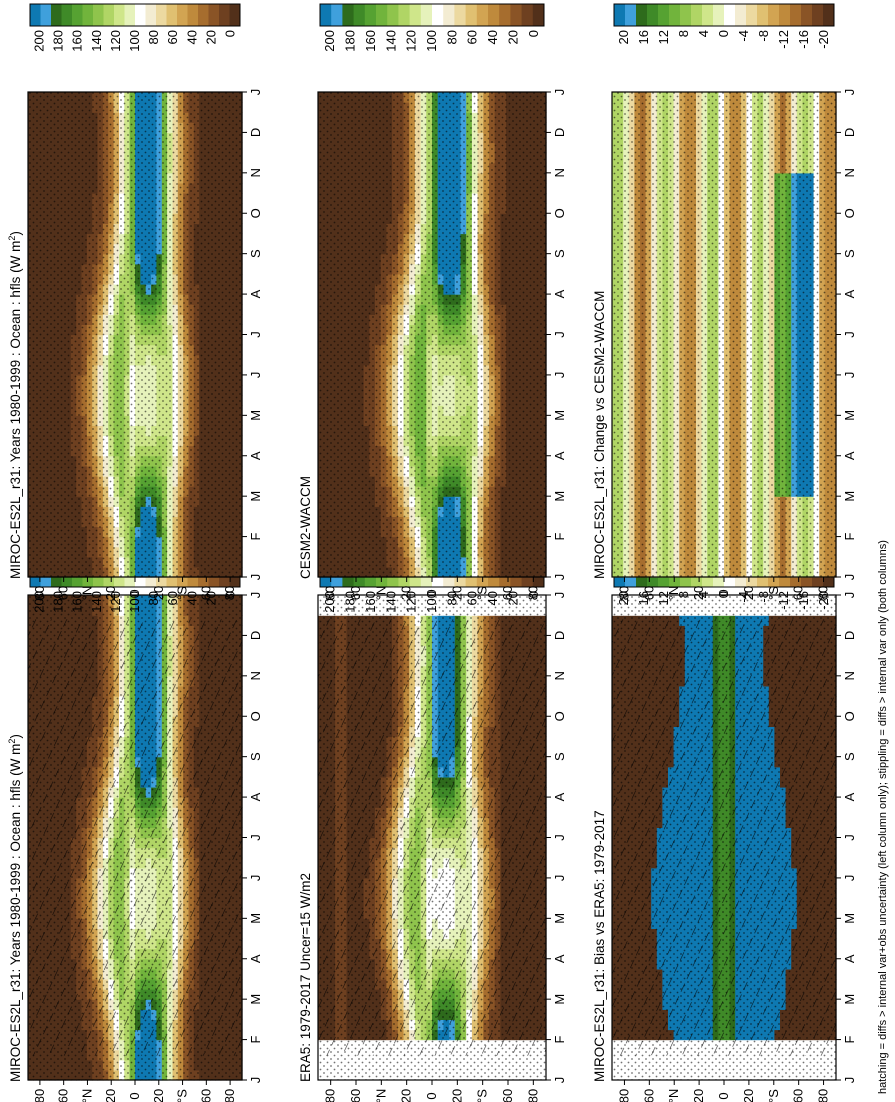 This screenshot has width=895, height=1102. I want to click on colorbar-frame, so click(135, 15).